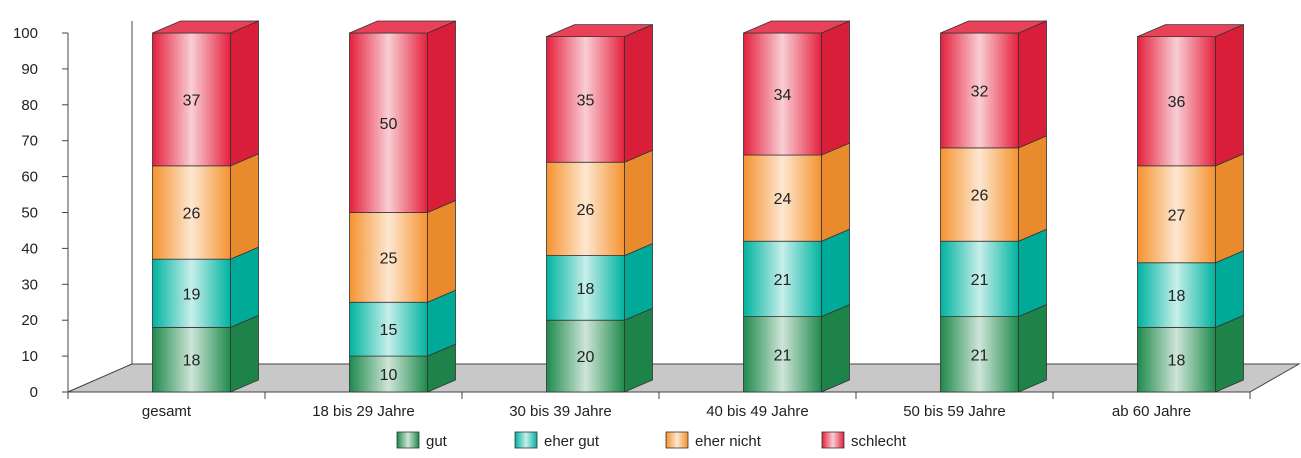  Describe the element at coordinates (167, 411) in the screenshot. I see `x-tick-label: gesamt` at that location.